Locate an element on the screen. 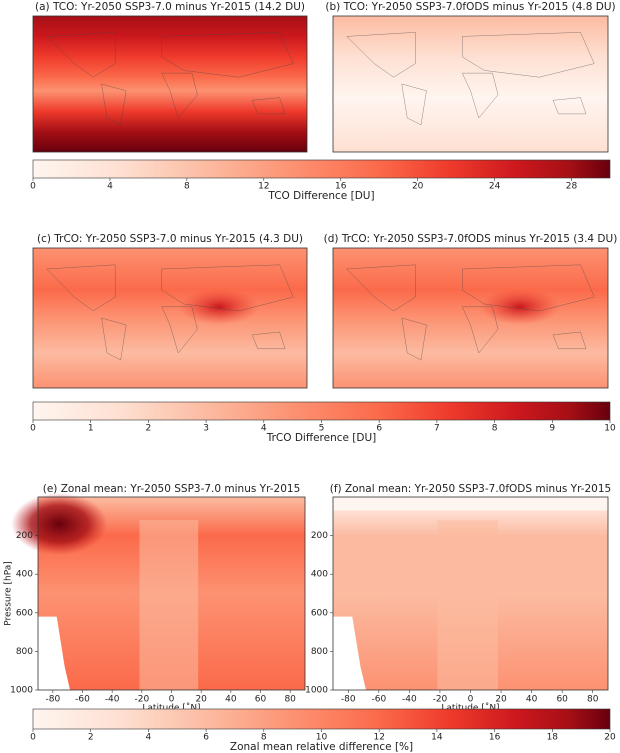  colorbar-tick-label: 18 is located at coordinates (553, 738).